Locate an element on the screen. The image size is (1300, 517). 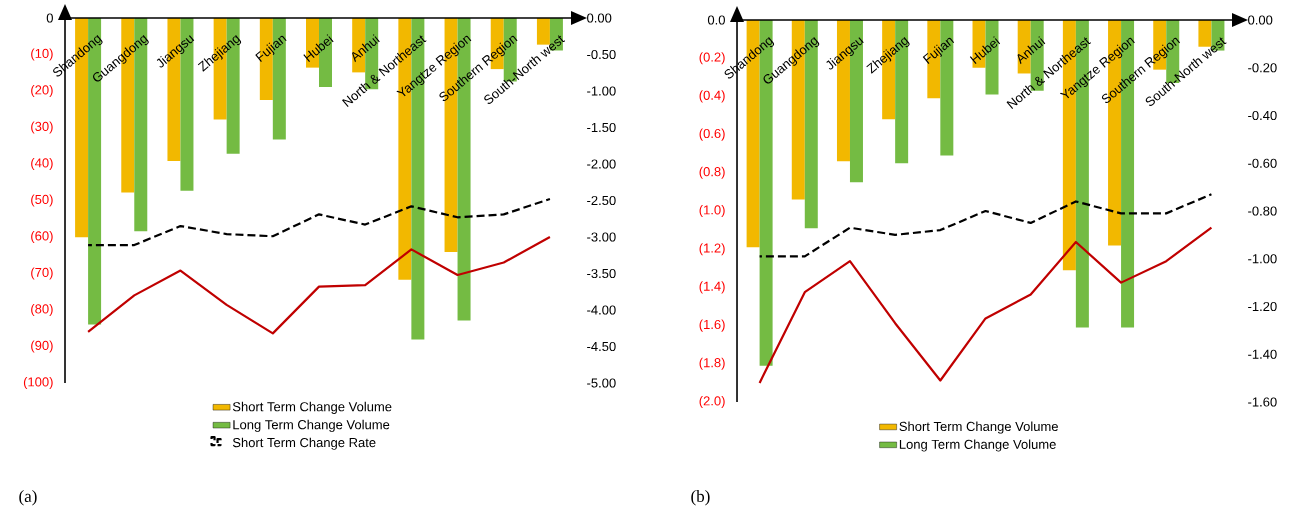
y-tick-label: (30) is located at coordinates (42, 127).